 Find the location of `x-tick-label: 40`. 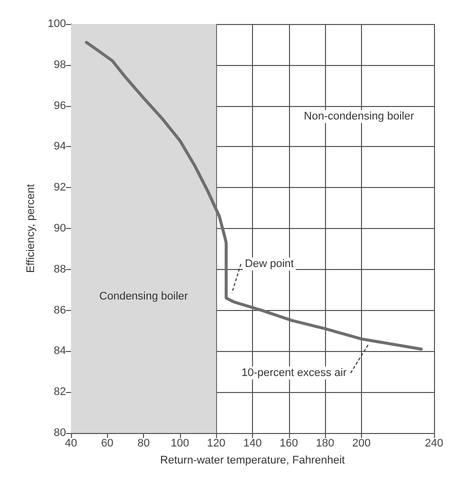

x-tick-label: 40 is located at coordinates (71, 444).